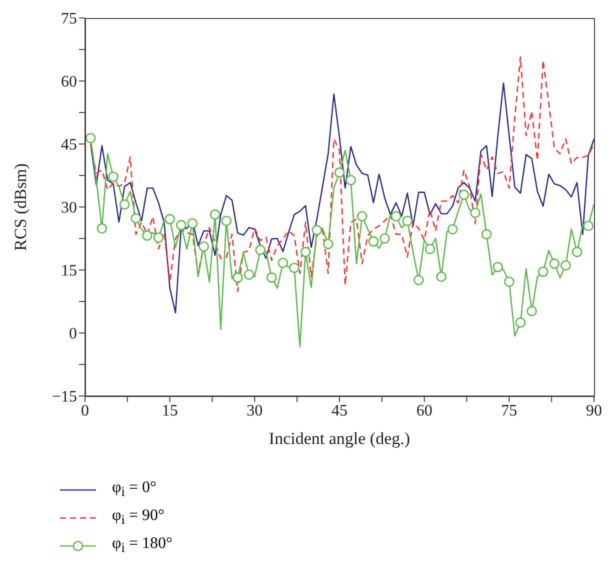  What do you see at coordinates (340, 411) in the screenshot?
I see `x-tick-label: 45` at bounding box center [340, 411].